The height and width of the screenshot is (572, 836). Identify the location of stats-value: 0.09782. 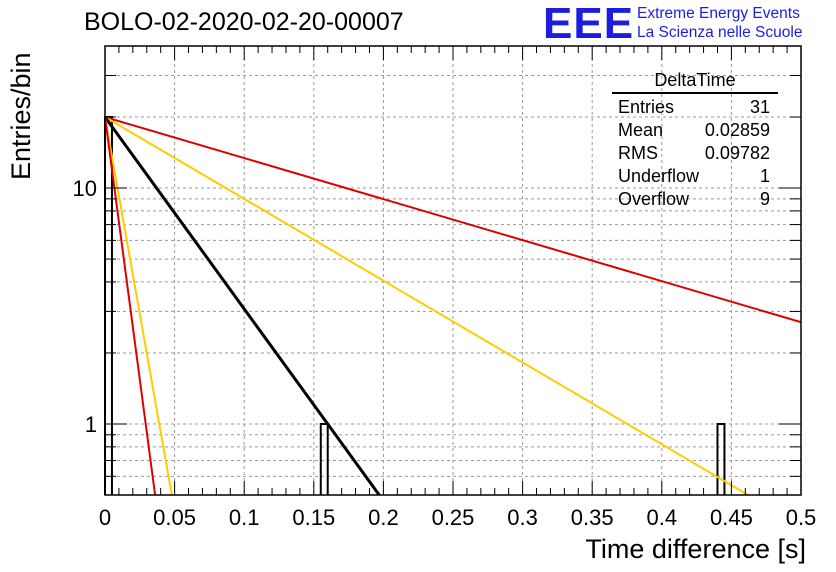
(737, 153).